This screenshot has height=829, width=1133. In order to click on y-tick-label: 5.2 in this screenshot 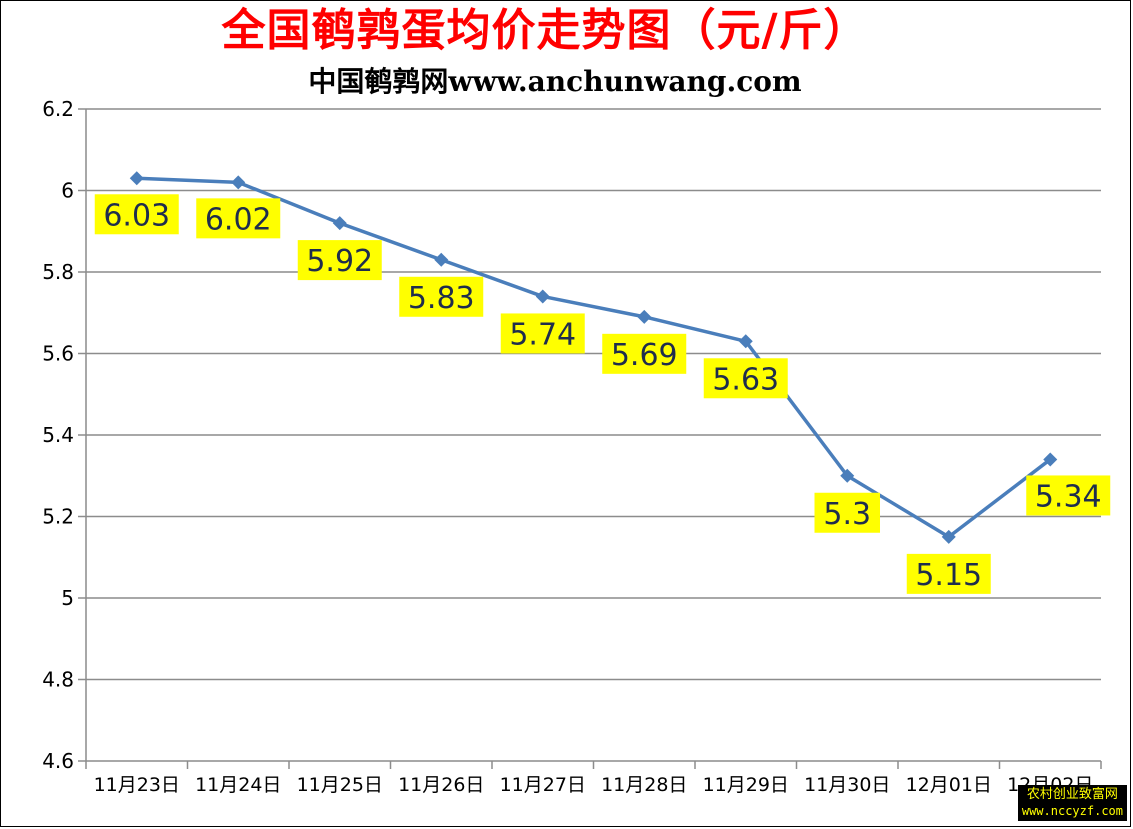, I will do `click(58, 517)`.